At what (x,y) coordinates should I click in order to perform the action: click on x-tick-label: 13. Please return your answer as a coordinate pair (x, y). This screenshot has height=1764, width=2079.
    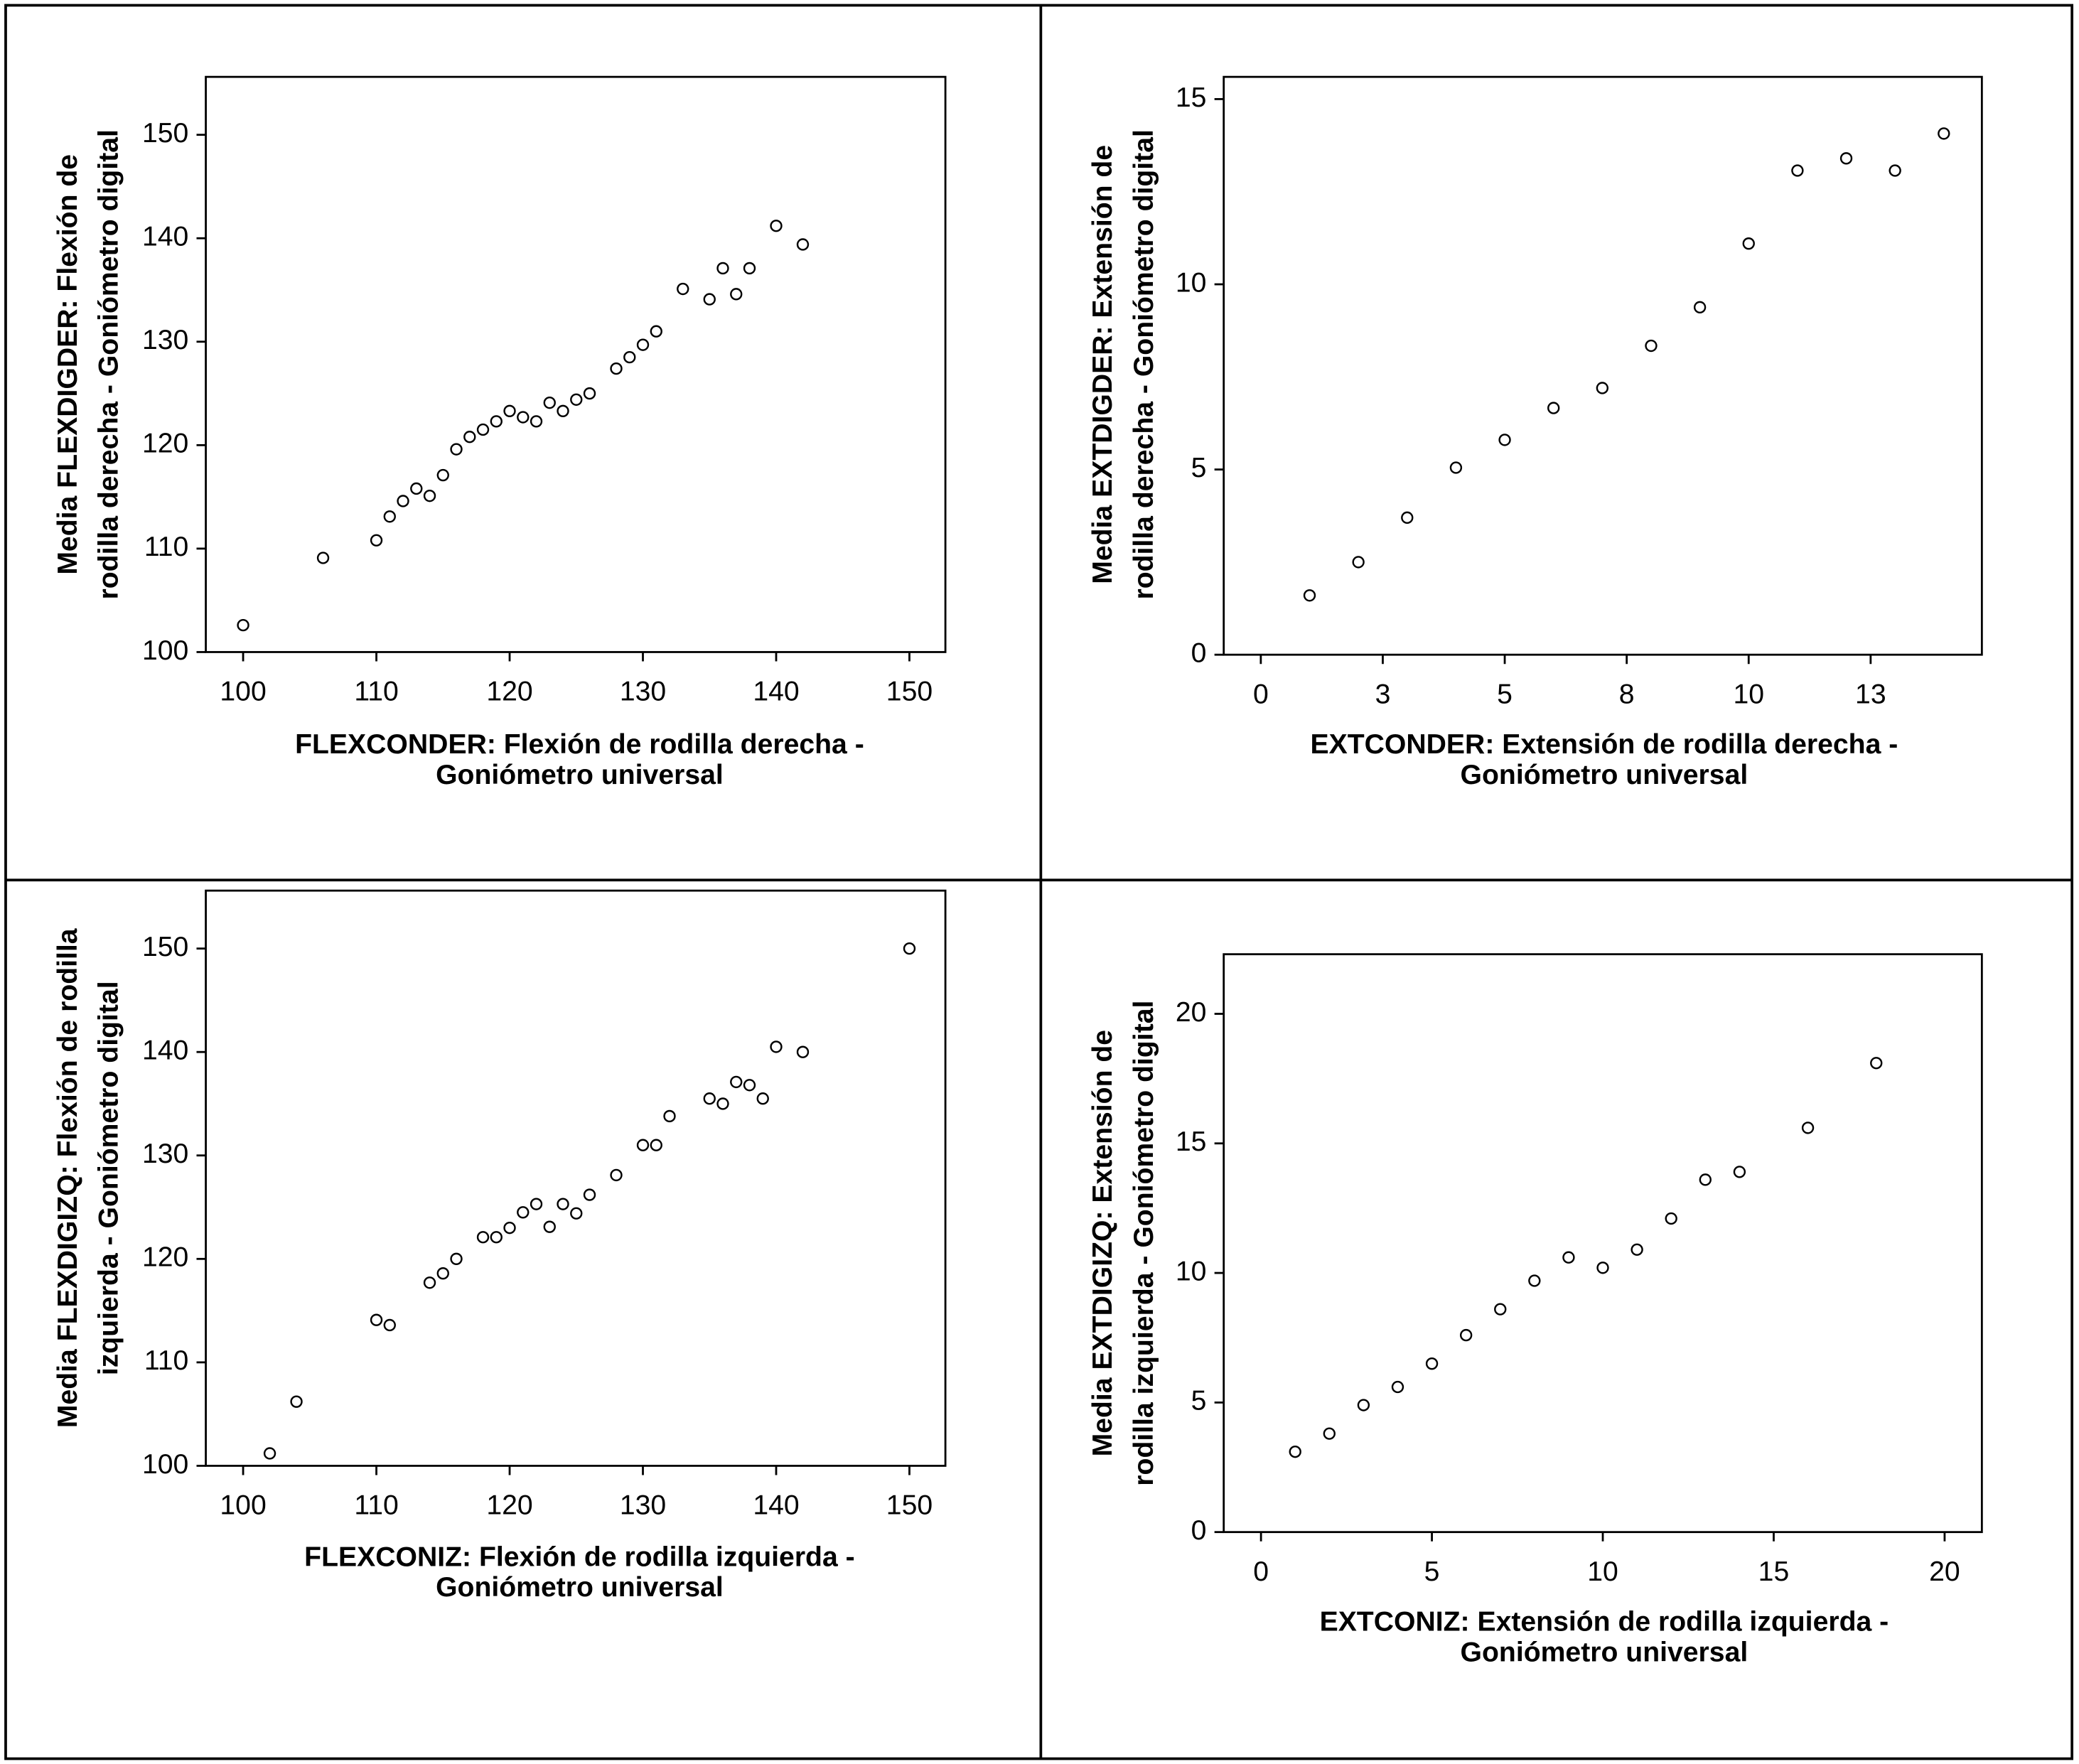
    Looking at the image, I should click on (1870, 694).